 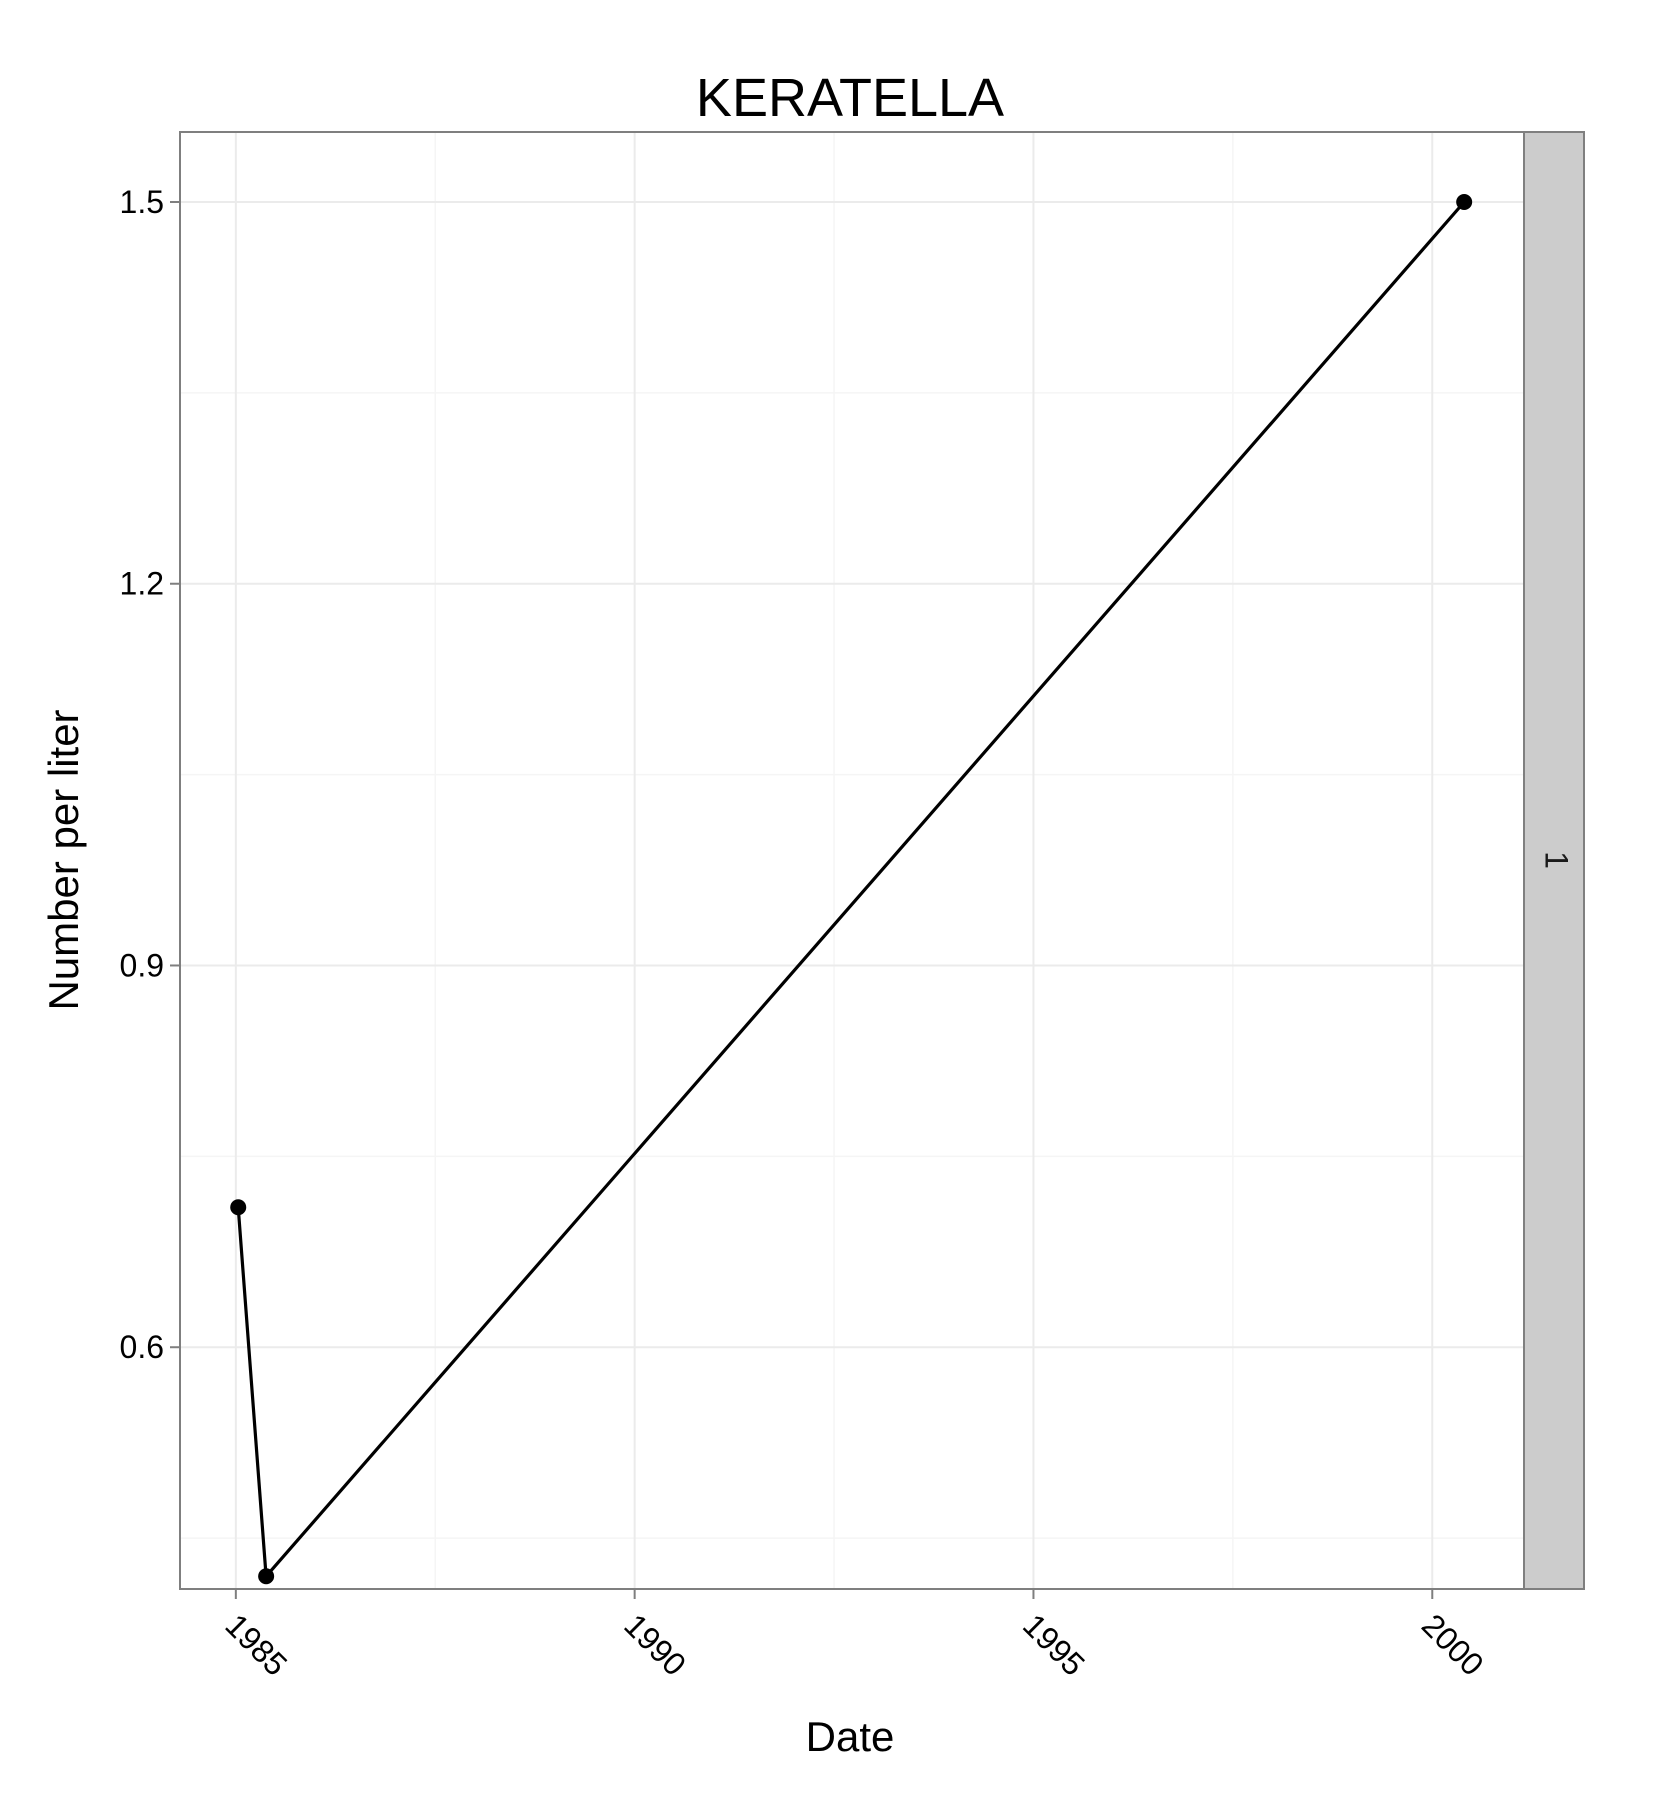 I want to click on y-axis-title: Number per liter, so click(x=63, y=859).